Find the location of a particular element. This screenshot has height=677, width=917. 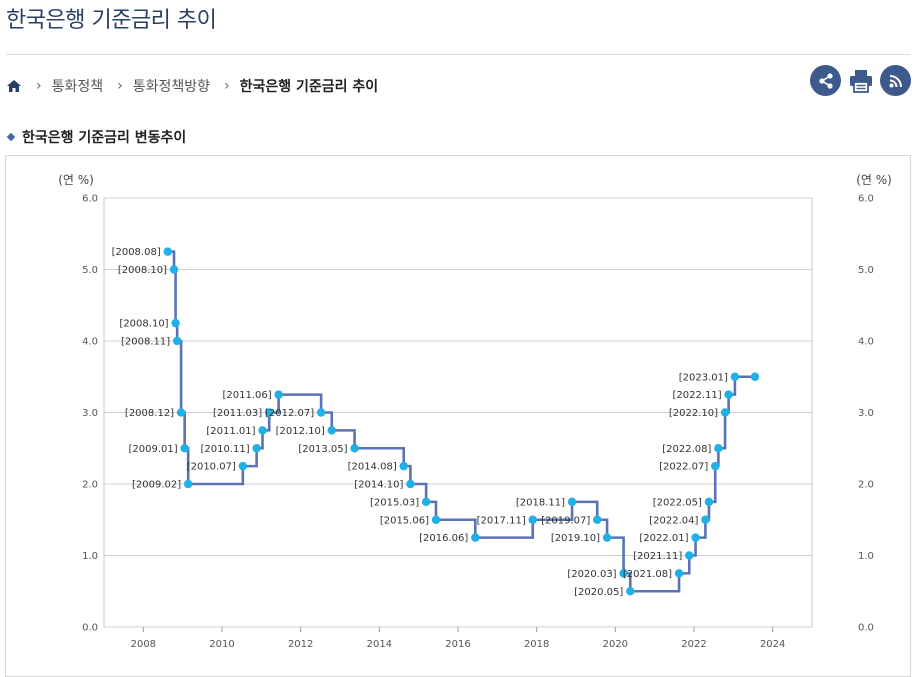

title-divider is located at coordinates (458, 54).